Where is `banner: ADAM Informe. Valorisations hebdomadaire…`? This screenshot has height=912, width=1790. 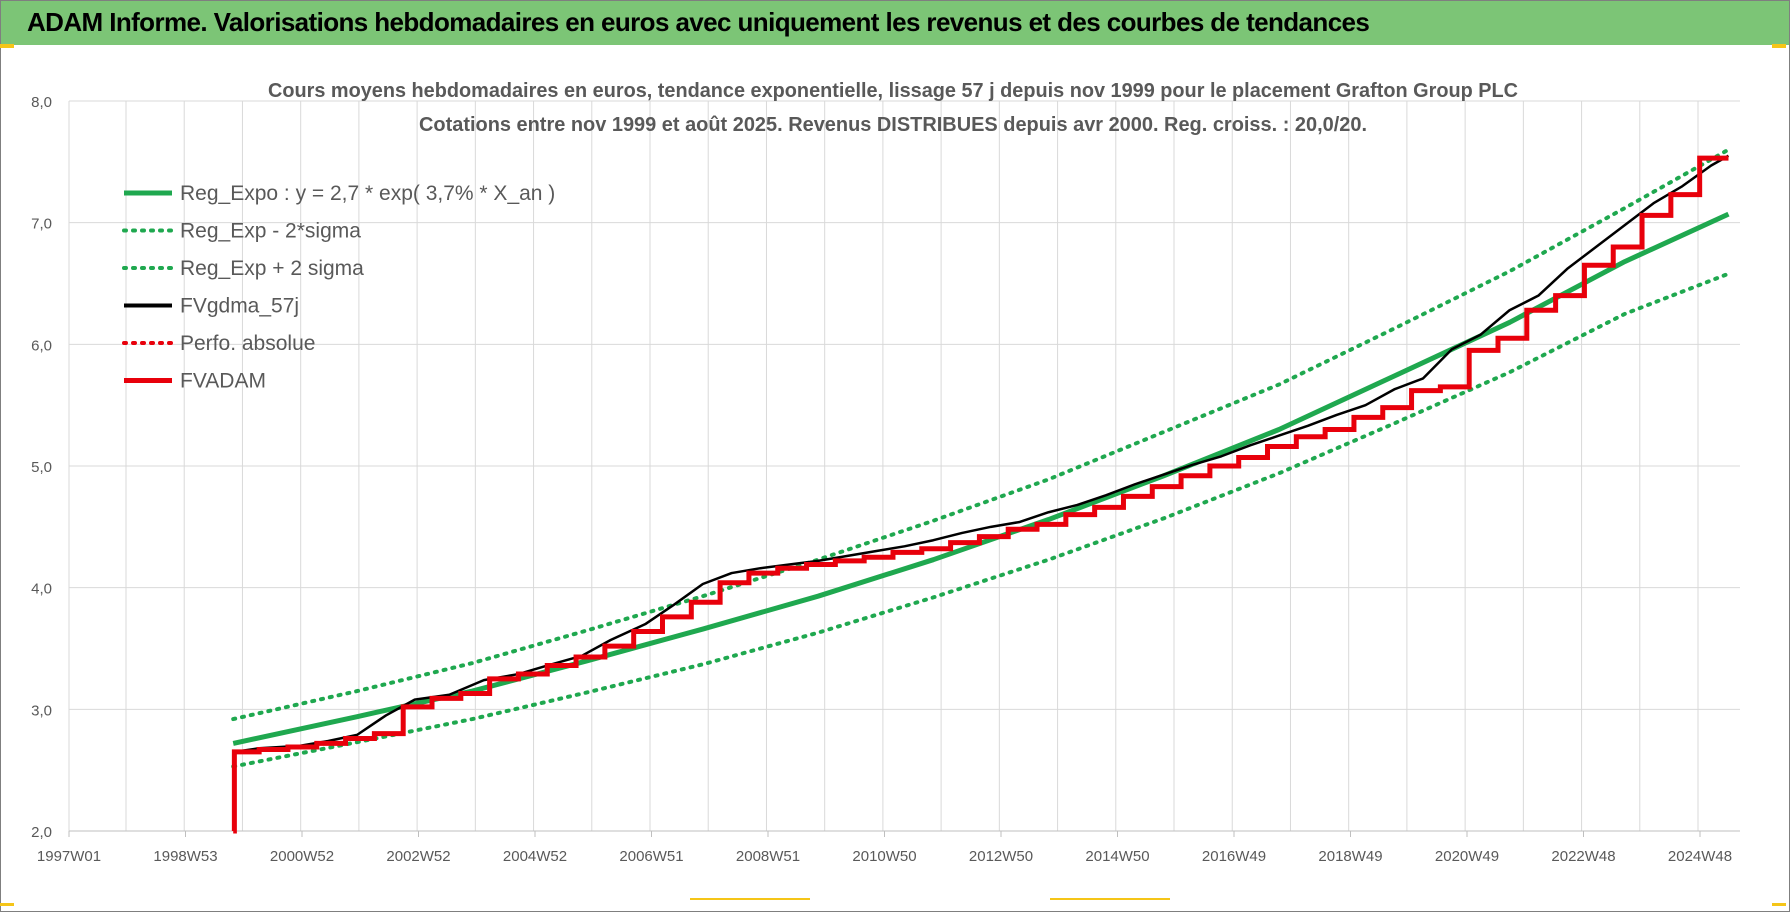
banner: ADAM Informe. Valorisations hebdomadaire… is located at coordinates (895, 23).